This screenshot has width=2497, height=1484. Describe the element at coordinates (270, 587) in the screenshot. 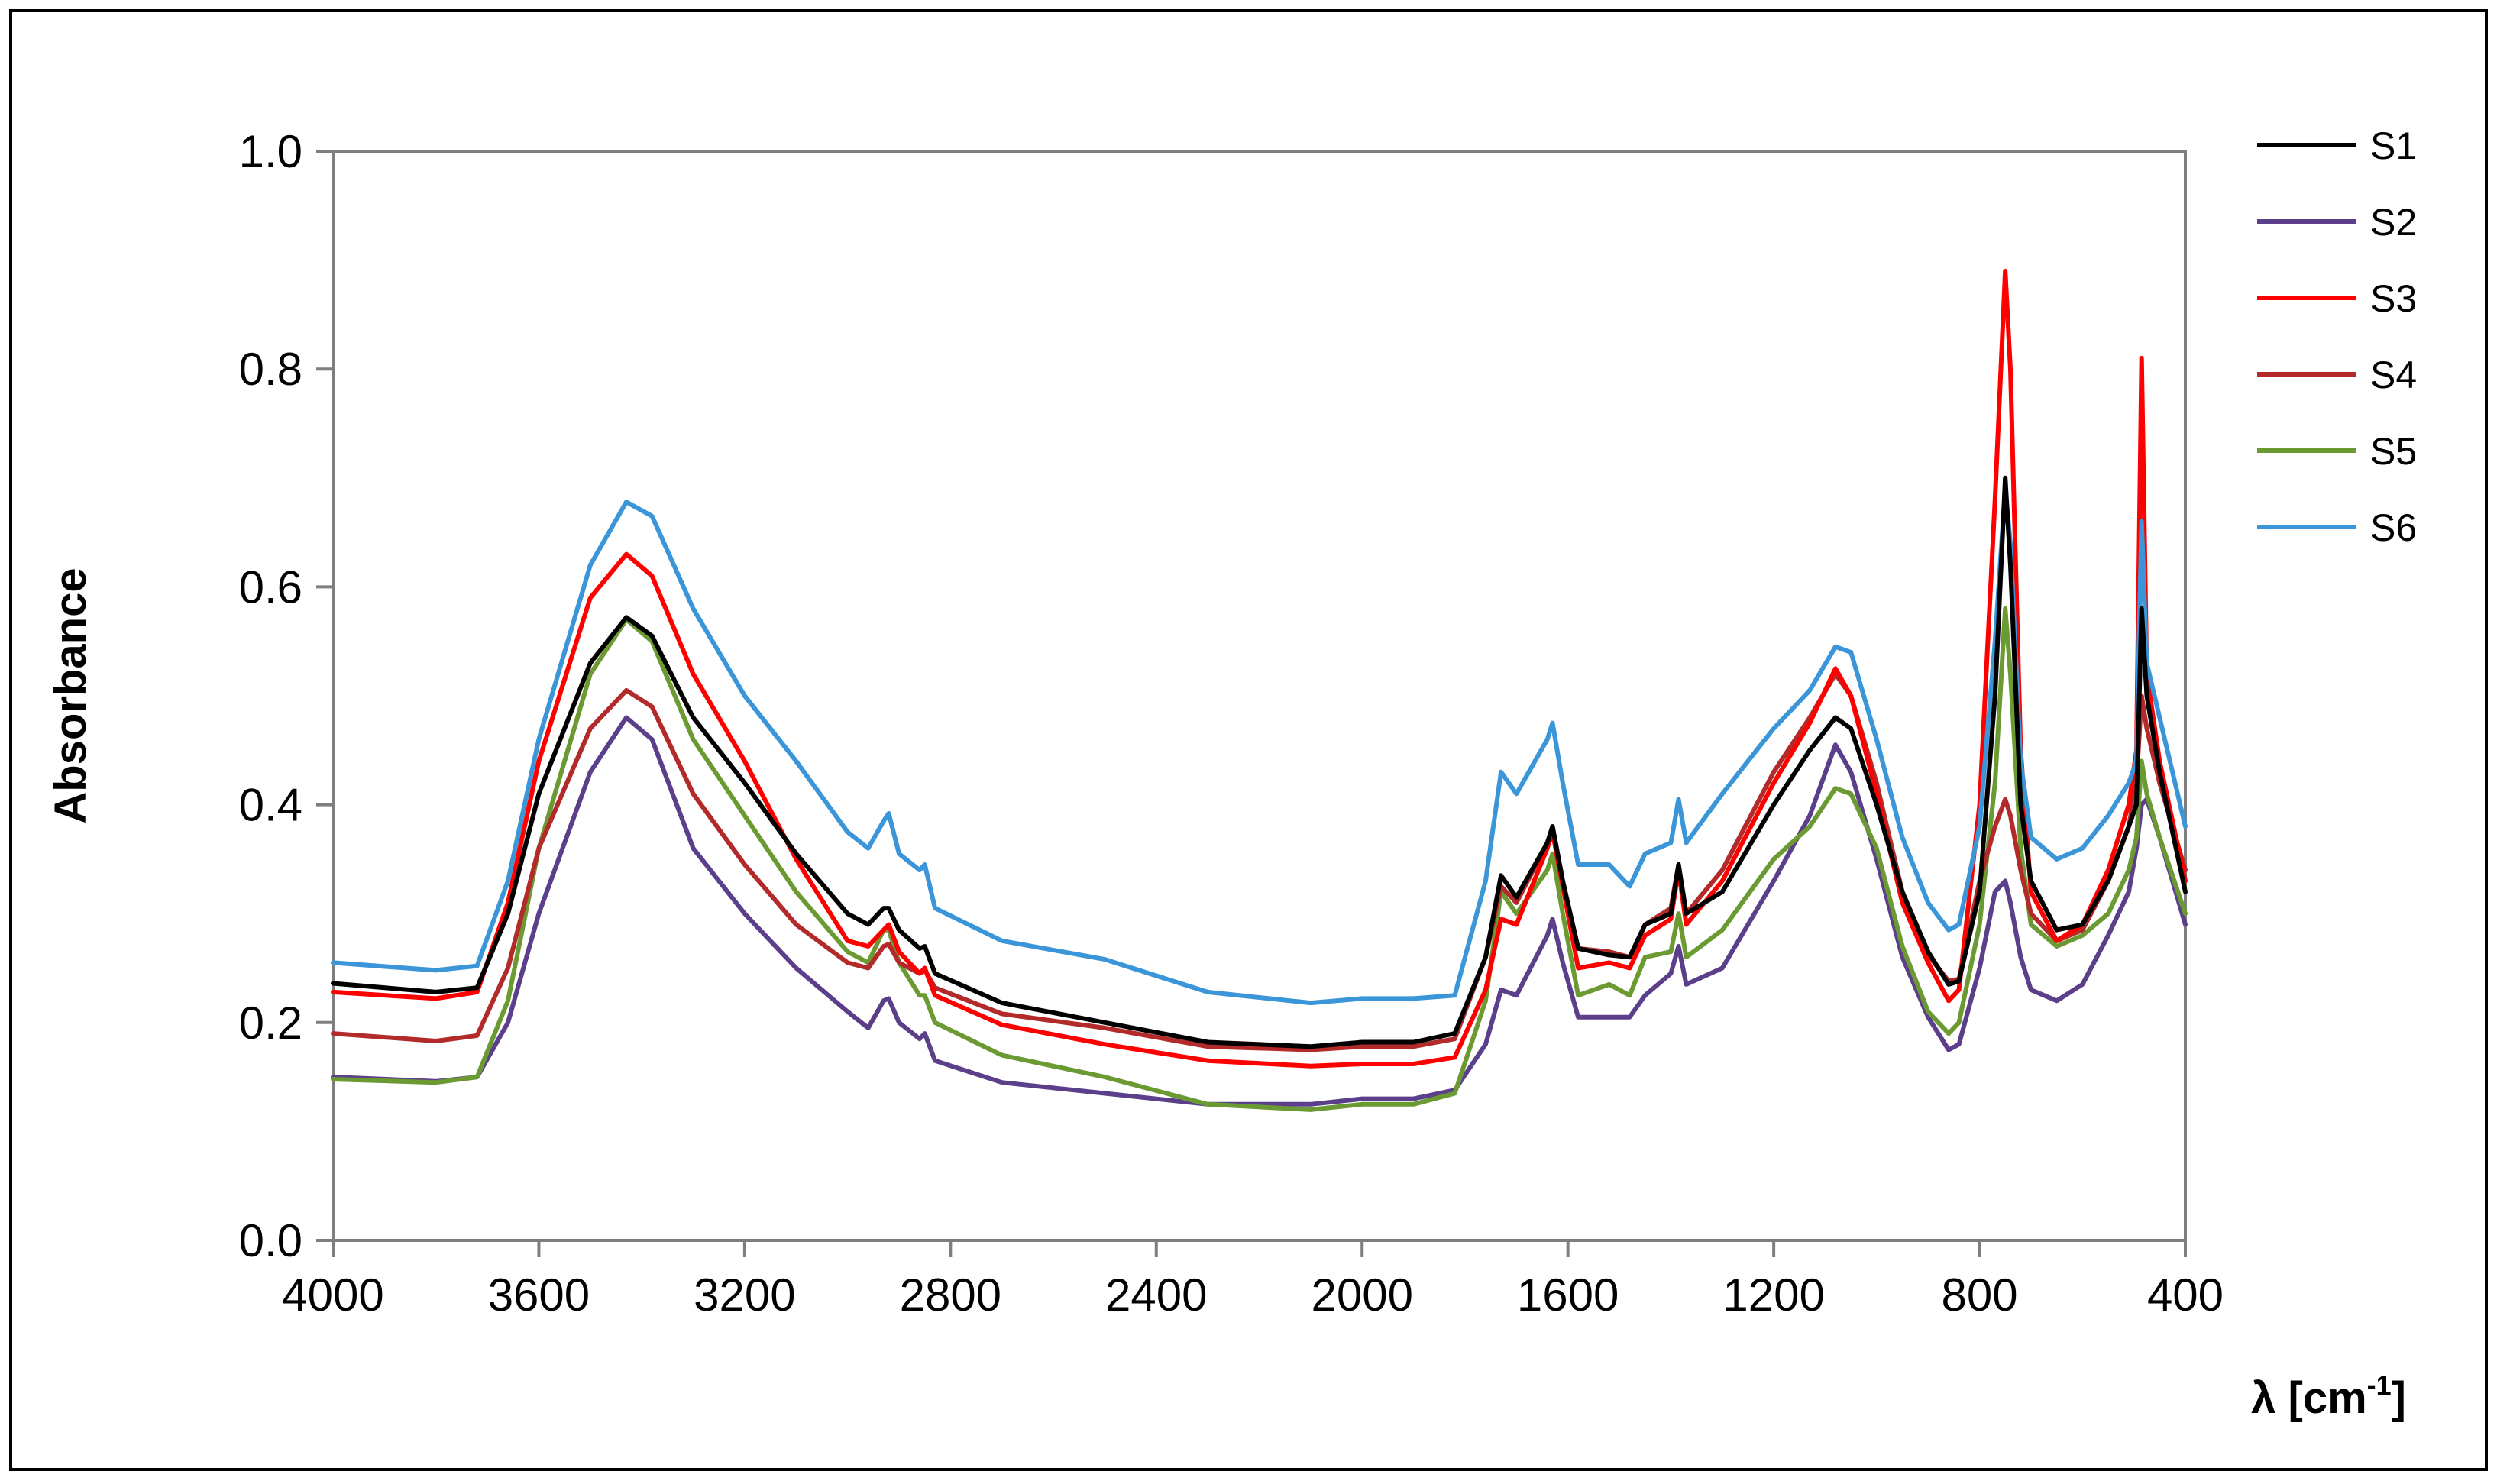

I see `y-tick-label: 0.6` at that location.